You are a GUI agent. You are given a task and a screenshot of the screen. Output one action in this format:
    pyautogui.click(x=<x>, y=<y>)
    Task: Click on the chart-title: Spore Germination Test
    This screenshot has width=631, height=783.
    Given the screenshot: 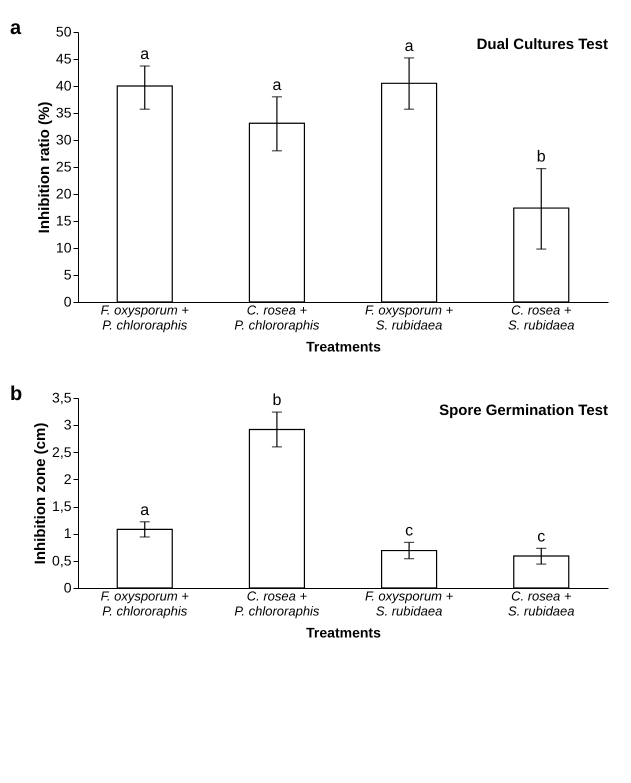 What is the action you would take?
    pyautogui.click(x=523, y=410)
    